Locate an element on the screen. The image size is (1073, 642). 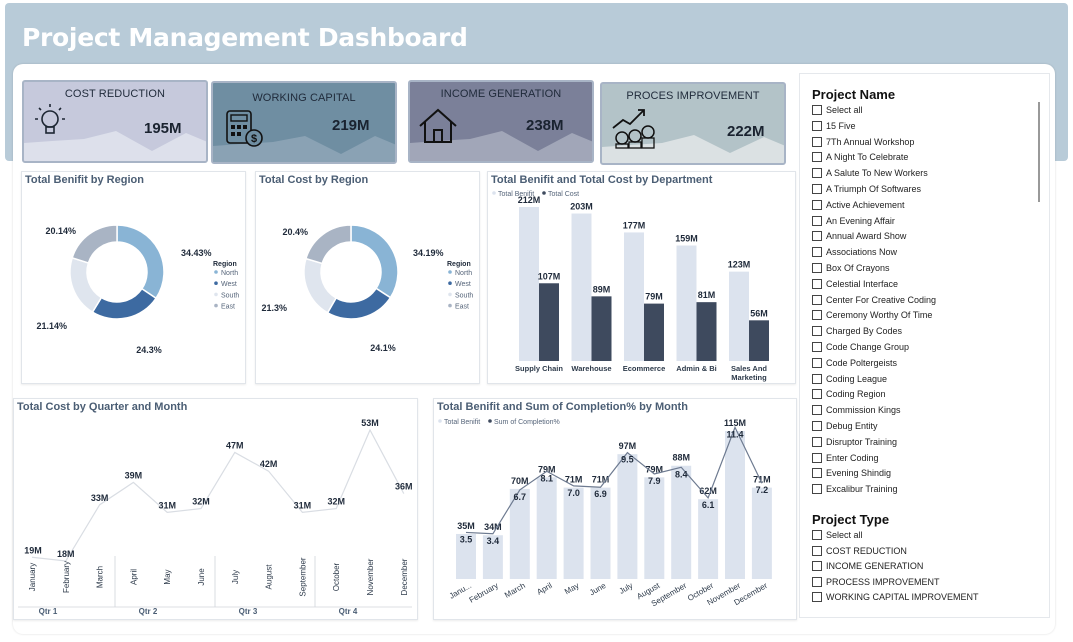
benefit-data-label: 35M is located at coordinates (466, 526).